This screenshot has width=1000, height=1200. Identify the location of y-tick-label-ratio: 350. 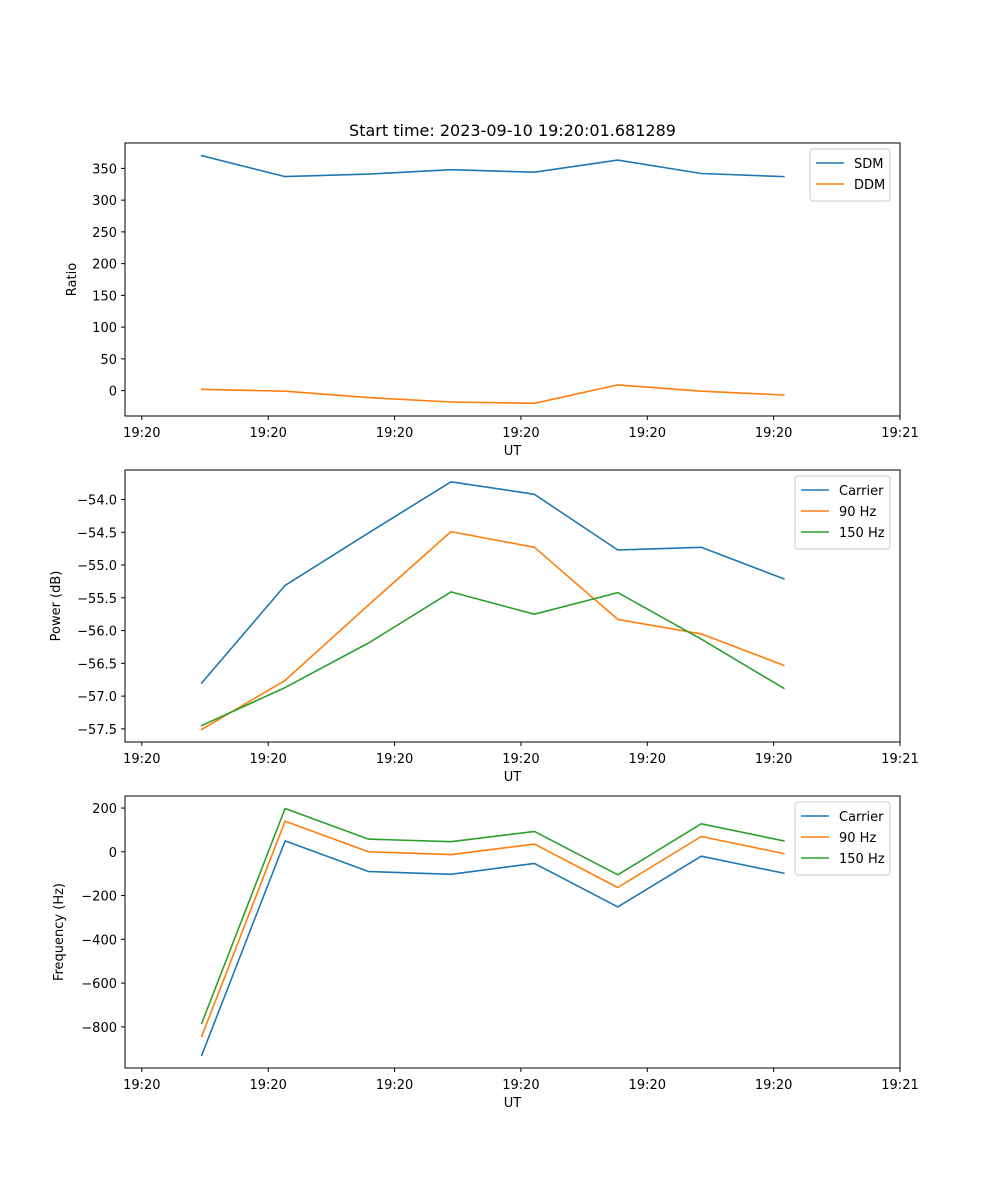
(104, 169).